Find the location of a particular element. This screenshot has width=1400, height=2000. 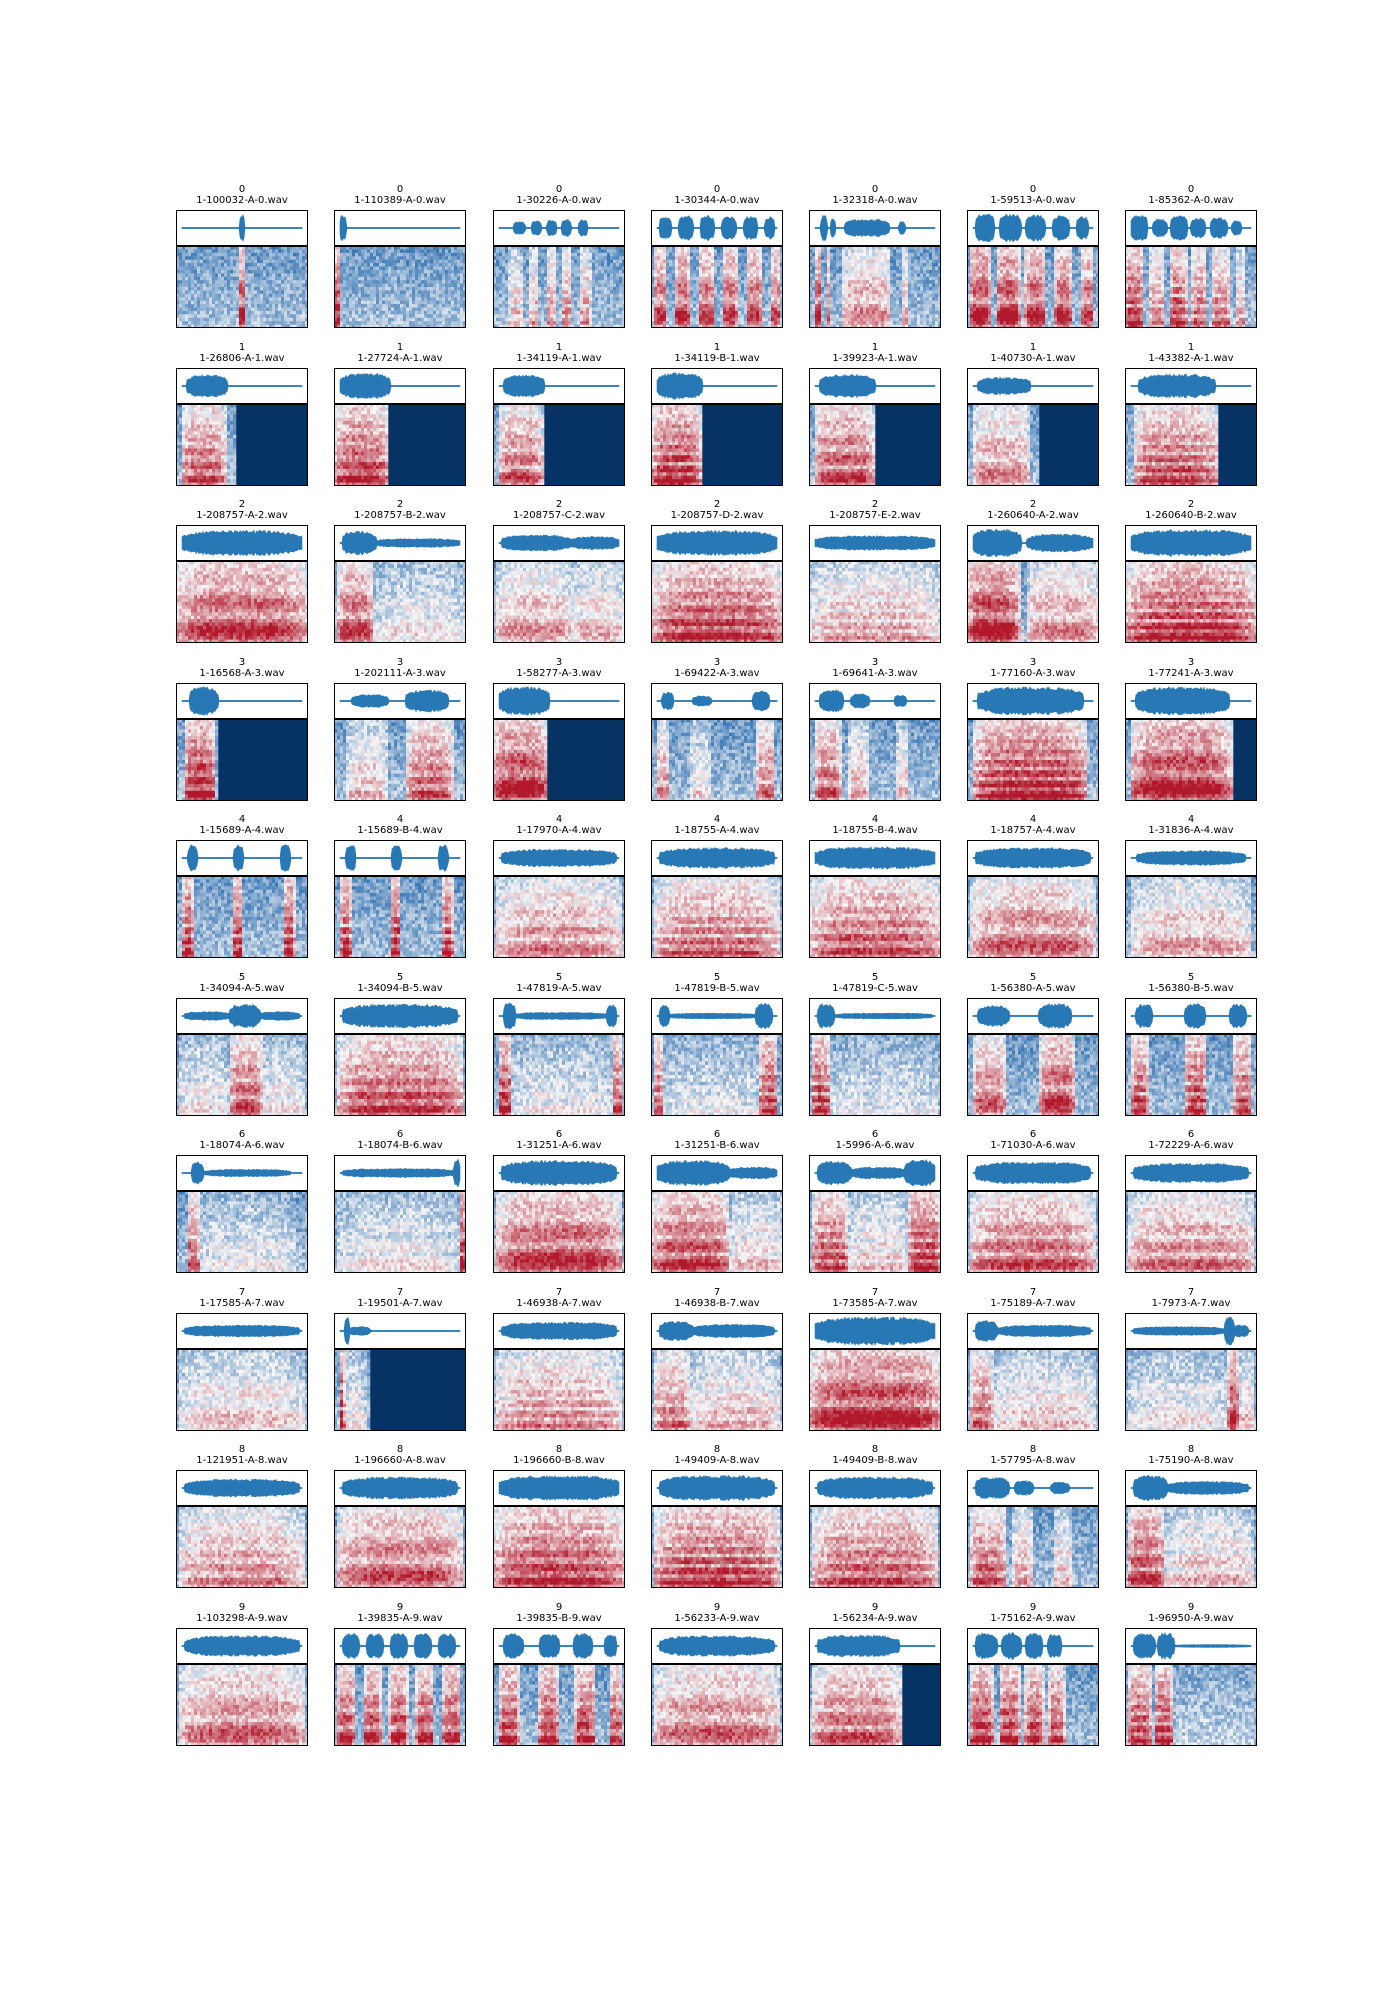

file-name-label: 1-69422-A-3.wav is located at coordinates (717, 674).